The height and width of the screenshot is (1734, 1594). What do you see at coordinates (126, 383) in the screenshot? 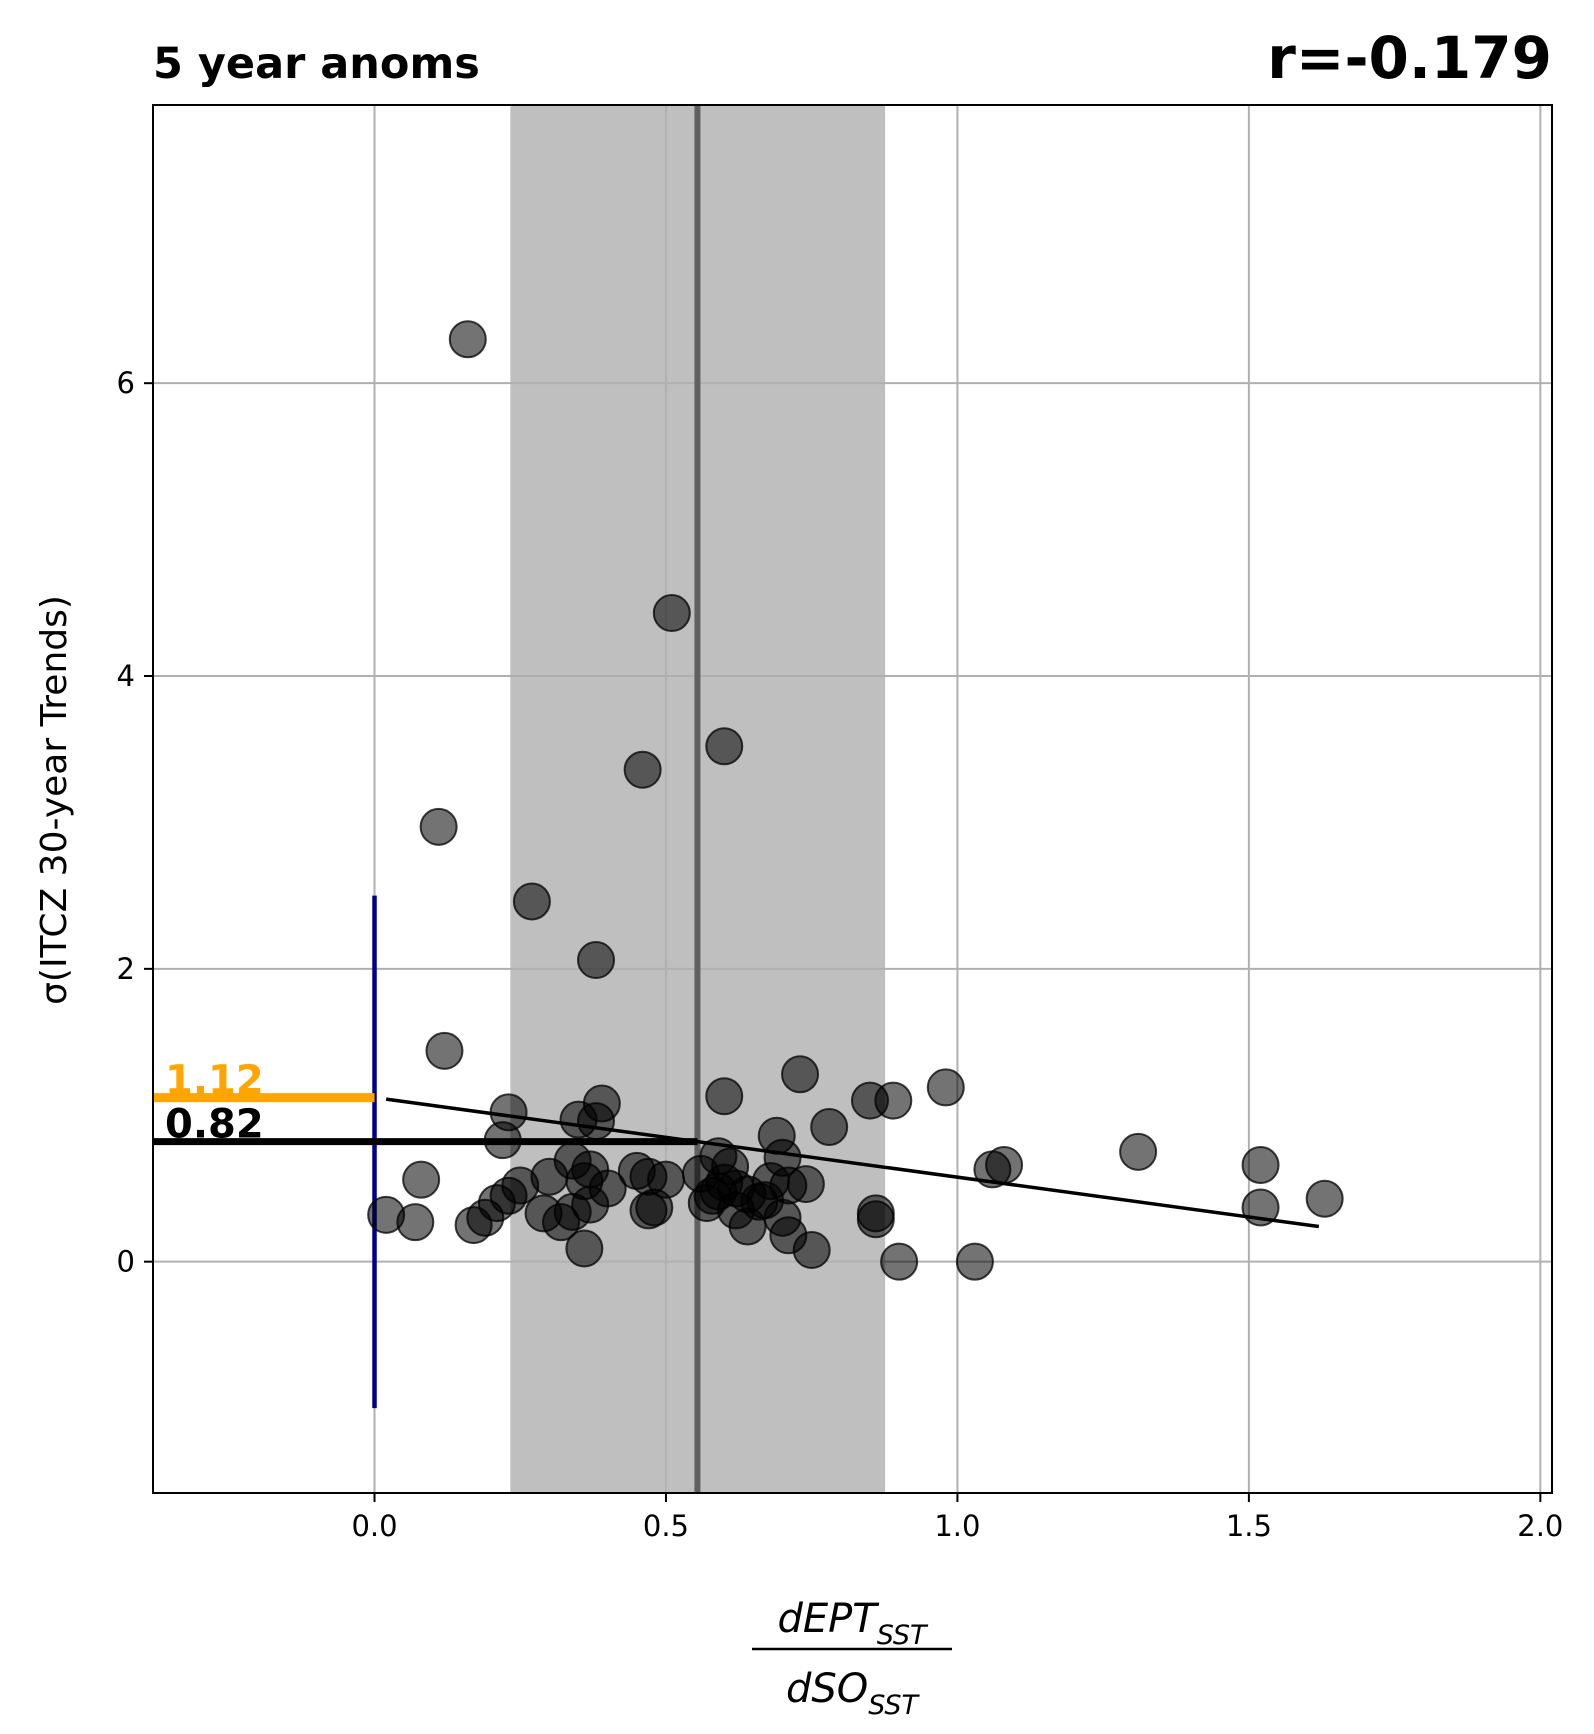
I see `y-tick-label: 6` at bounding box center [126, 383].